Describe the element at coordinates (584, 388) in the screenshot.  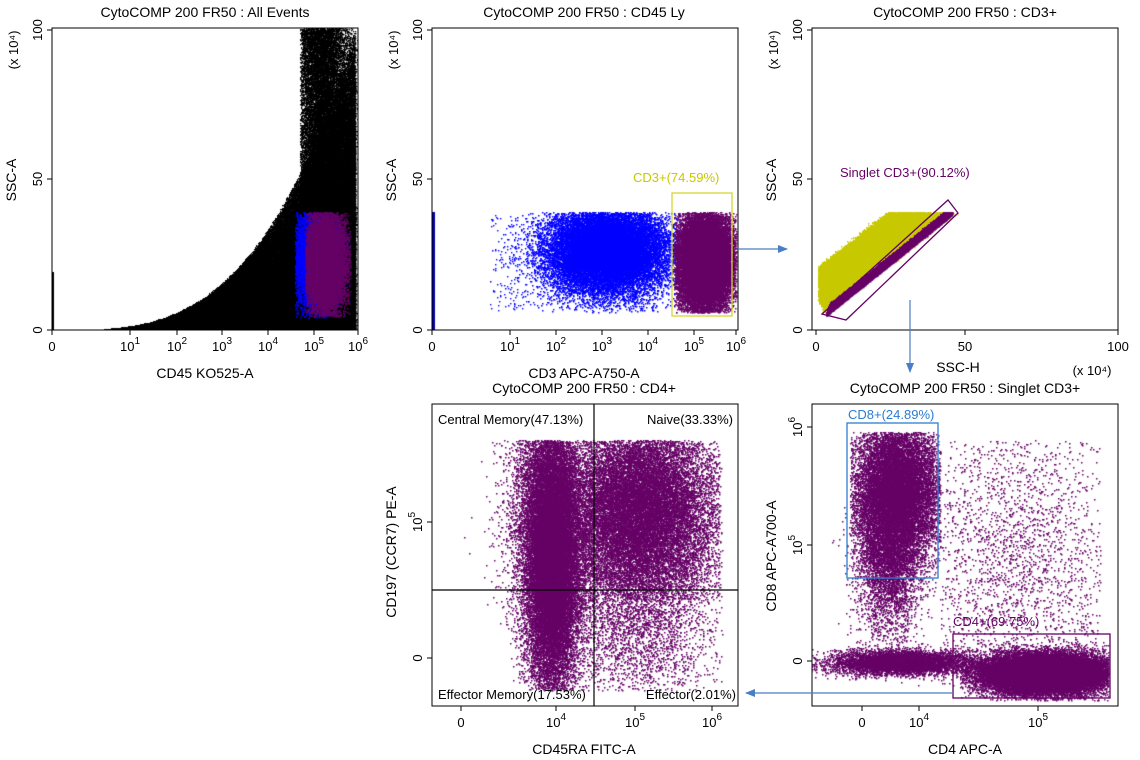
I see `plot-title: CytoCOMP 200 FR50 : CD4+` at that location.